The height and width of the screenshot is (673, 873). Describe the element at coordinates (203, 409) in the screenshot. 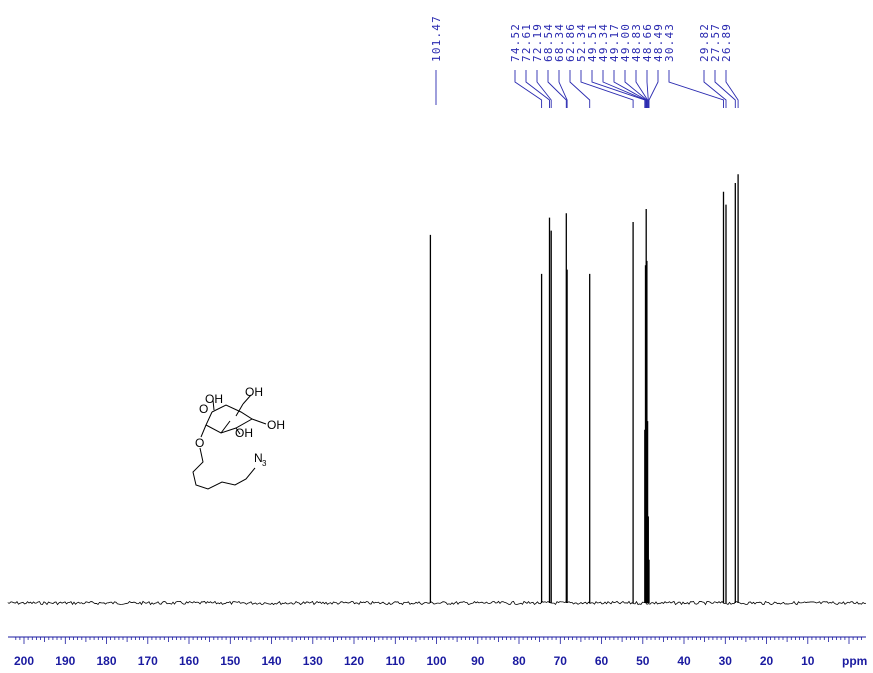

I see `label-ring-o: O` at that location.